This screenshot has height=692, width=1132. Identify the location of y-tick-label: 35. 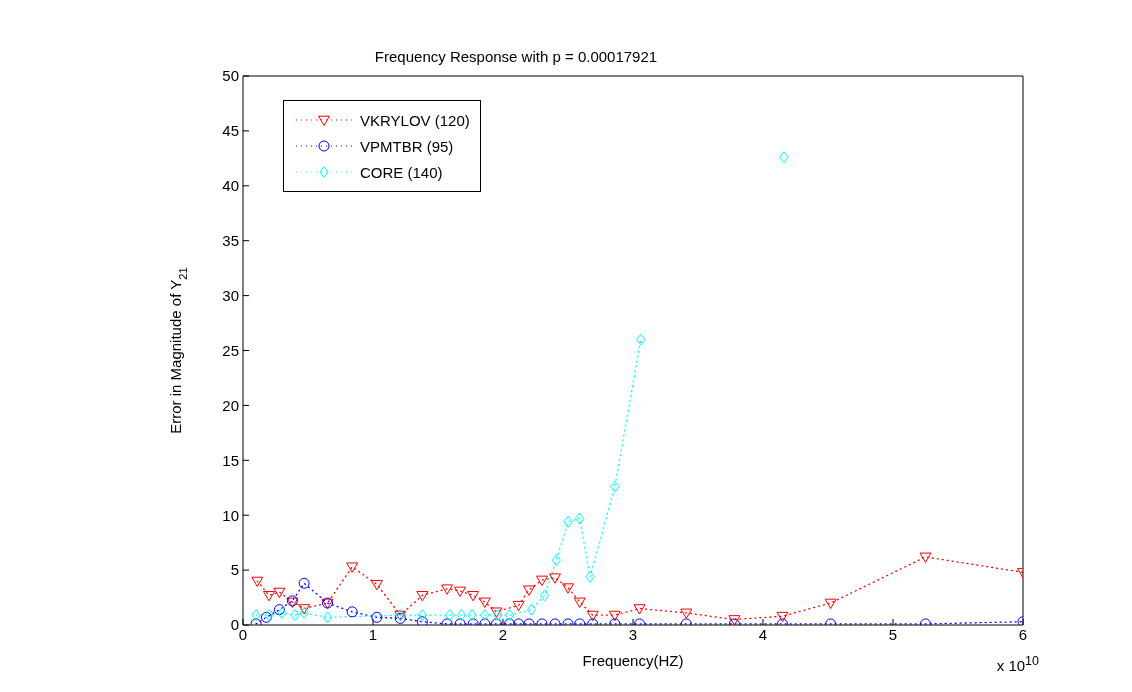
(230, 241).